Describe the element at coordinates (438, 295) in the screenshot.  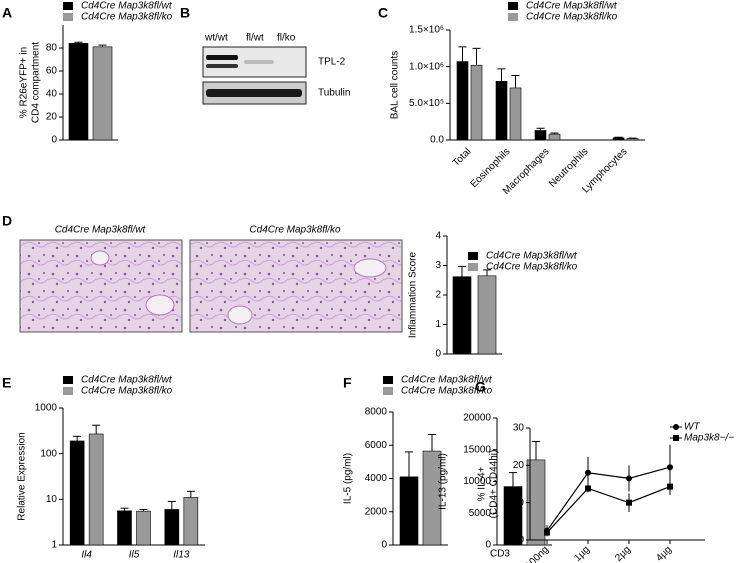
I see `y-tick-label: 2` at that location.